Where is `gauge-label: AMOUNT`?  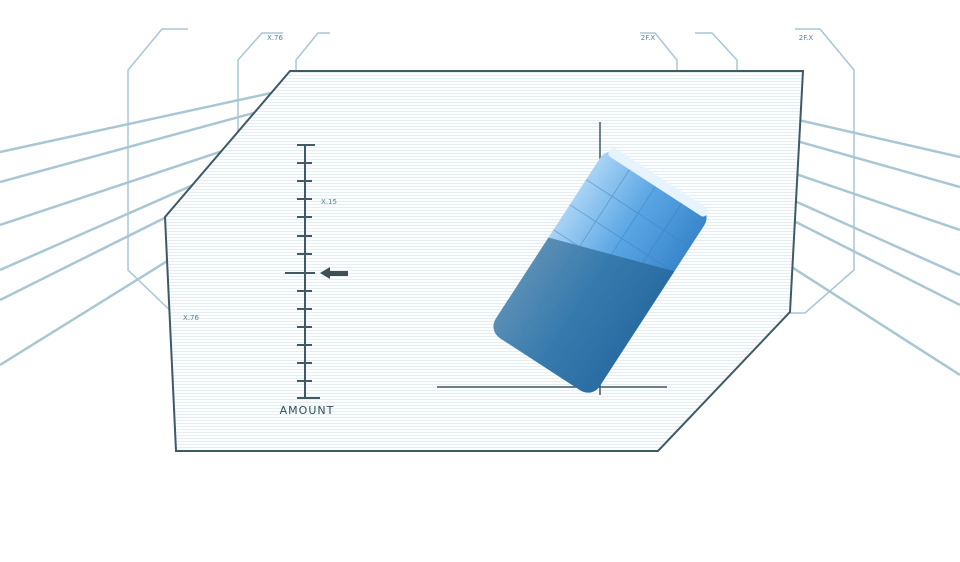
gauge-label: AMOUNT is located at coordinates (307, 410).